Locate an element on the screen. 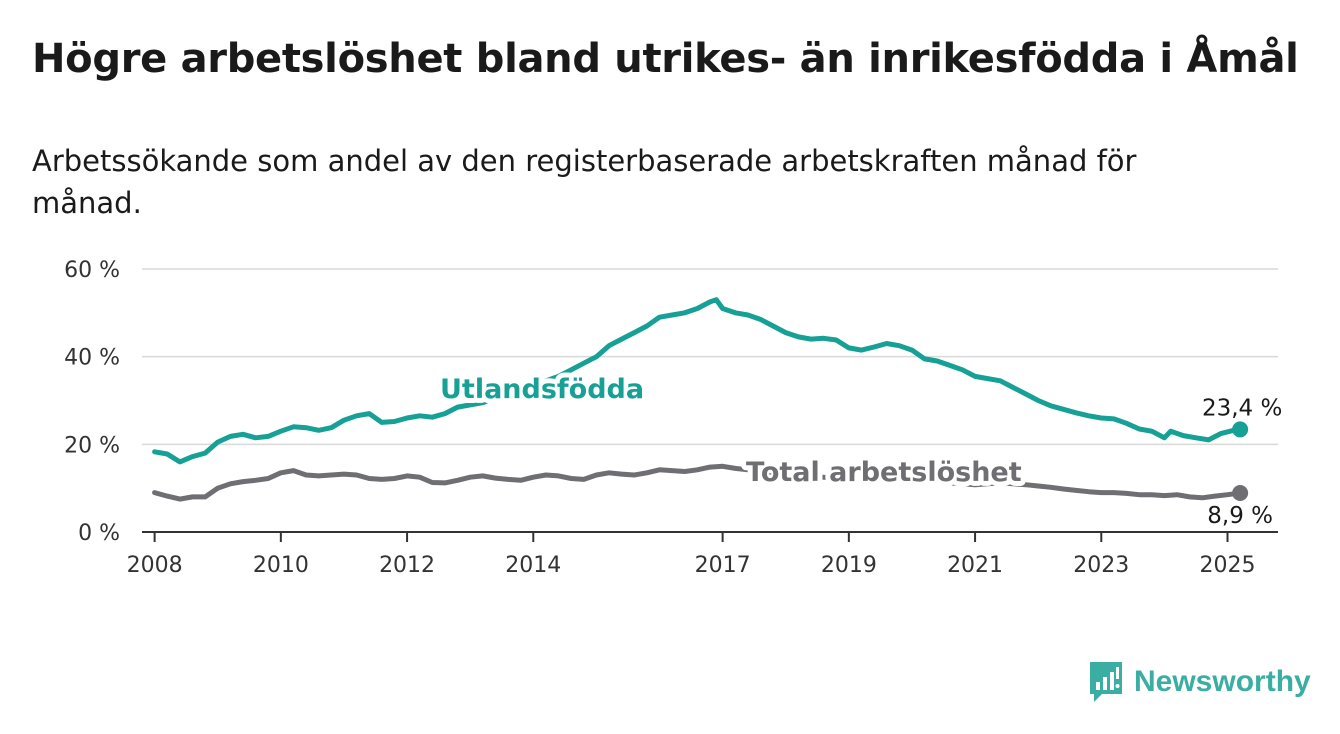 The height and width of the screenshot is (734, 1340). x-axis: 2008 2010 2012 2014 2017 2019 2021 2023 2025 is located at coordinates (702, 554).